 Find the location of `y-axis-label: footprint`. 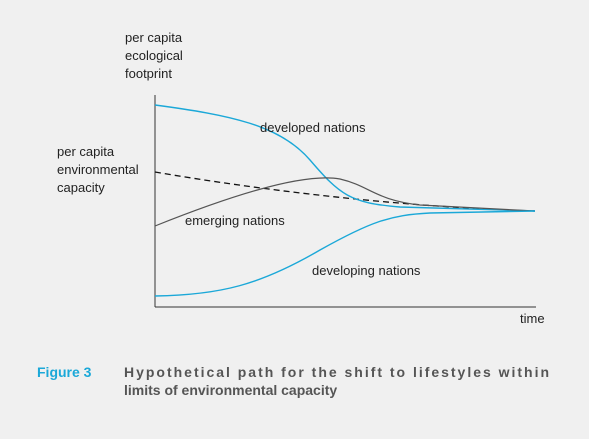

y-axis-label: footprint is located at coordinates (148, 73).